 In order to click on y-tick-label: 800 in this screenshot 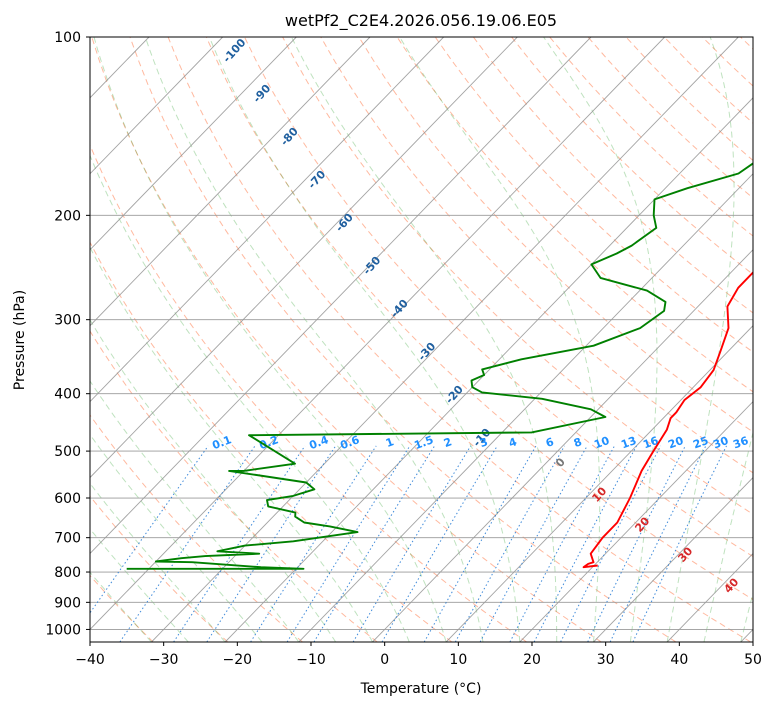, I will do `click(67, 573)`.